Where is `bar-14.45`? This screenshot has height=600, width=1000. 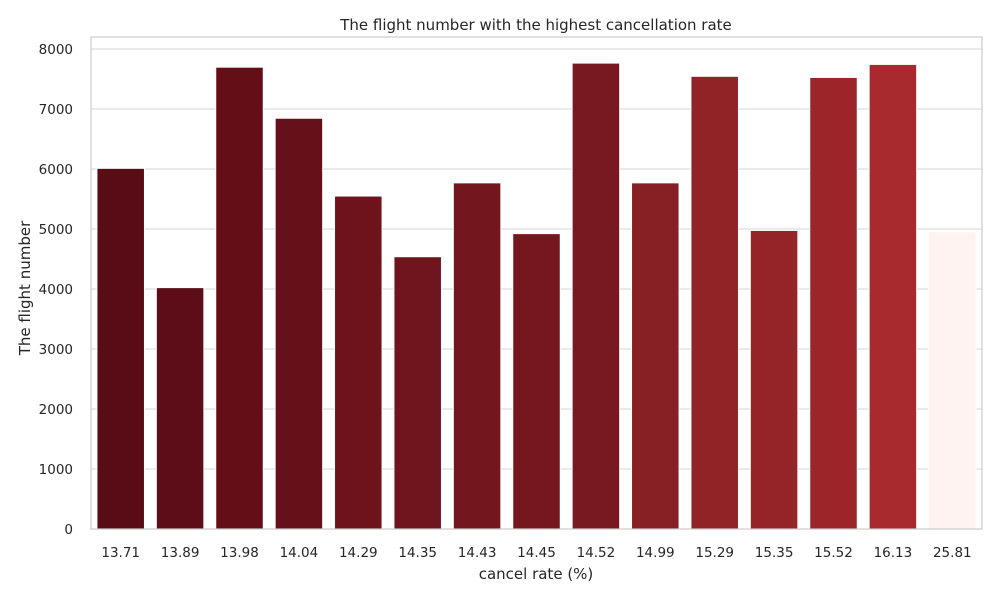
bar-14.45 is located at coordinates (536, 381).